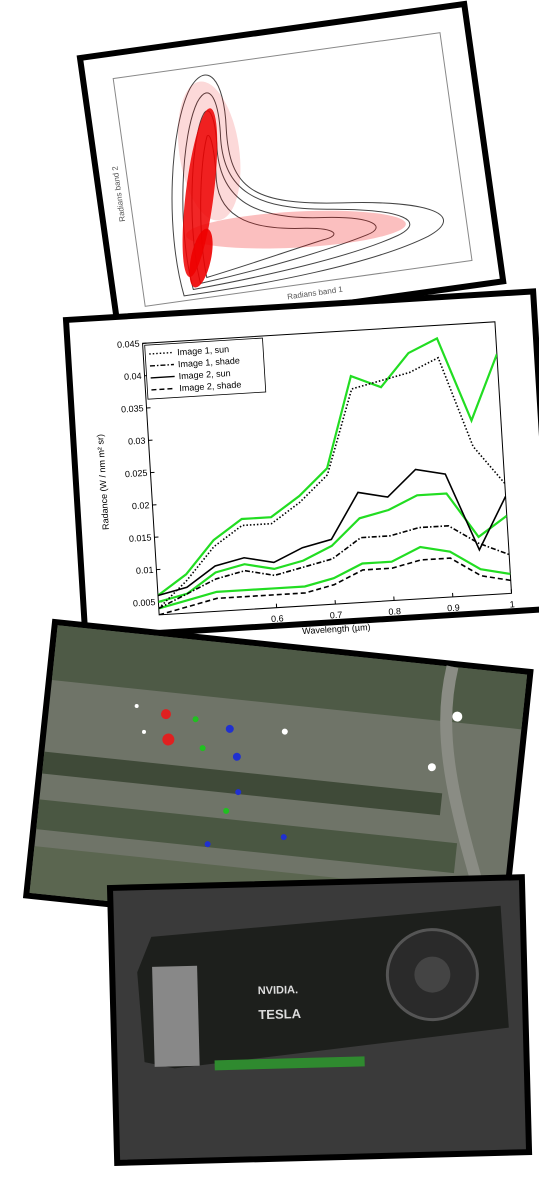  What do you see at coordinates (278, 990) in the screenshot?
I see `gpu-brand: NVIDIA.` at bounding box center [278, 990].